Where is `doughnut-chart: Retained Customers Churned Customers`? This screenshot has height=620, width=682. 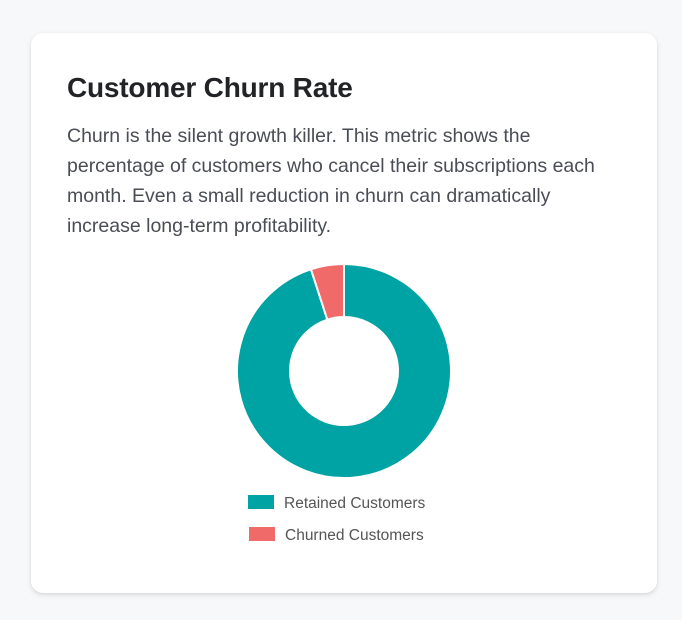 doughnut-chart: Retained Customers Churned Customers is located at coordinates (344, 403).